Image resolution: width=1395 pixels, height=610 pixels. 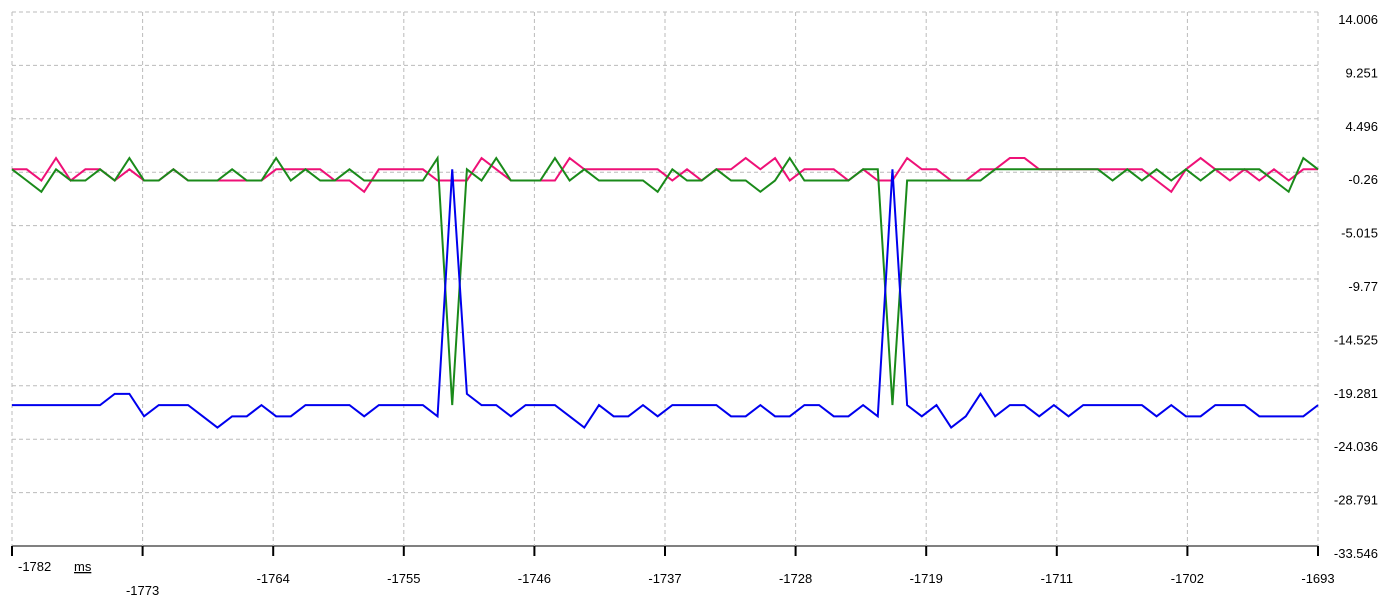 What do you see at coordinates (1356, 500) in the screenshot?
I see `y-tick-label: -28.791` at bounding box center [1356, 500].